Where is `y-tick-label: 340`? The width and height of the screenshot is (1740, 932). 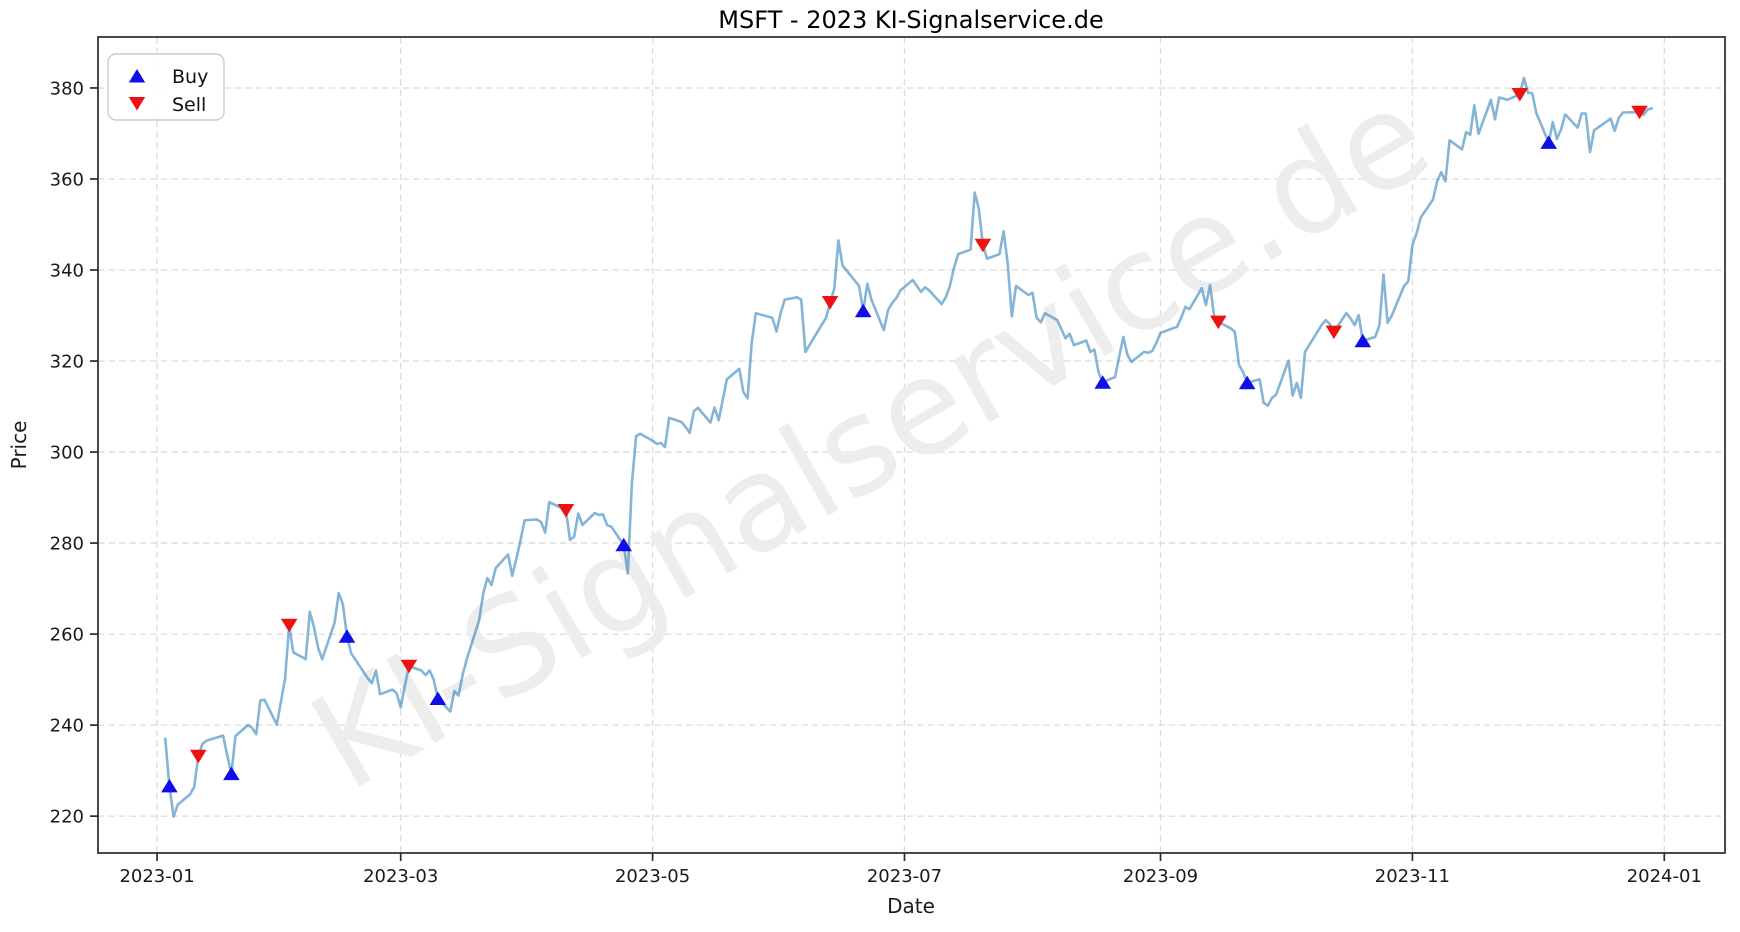 y-tick-label: 340 is located at coordinates (67, 271).